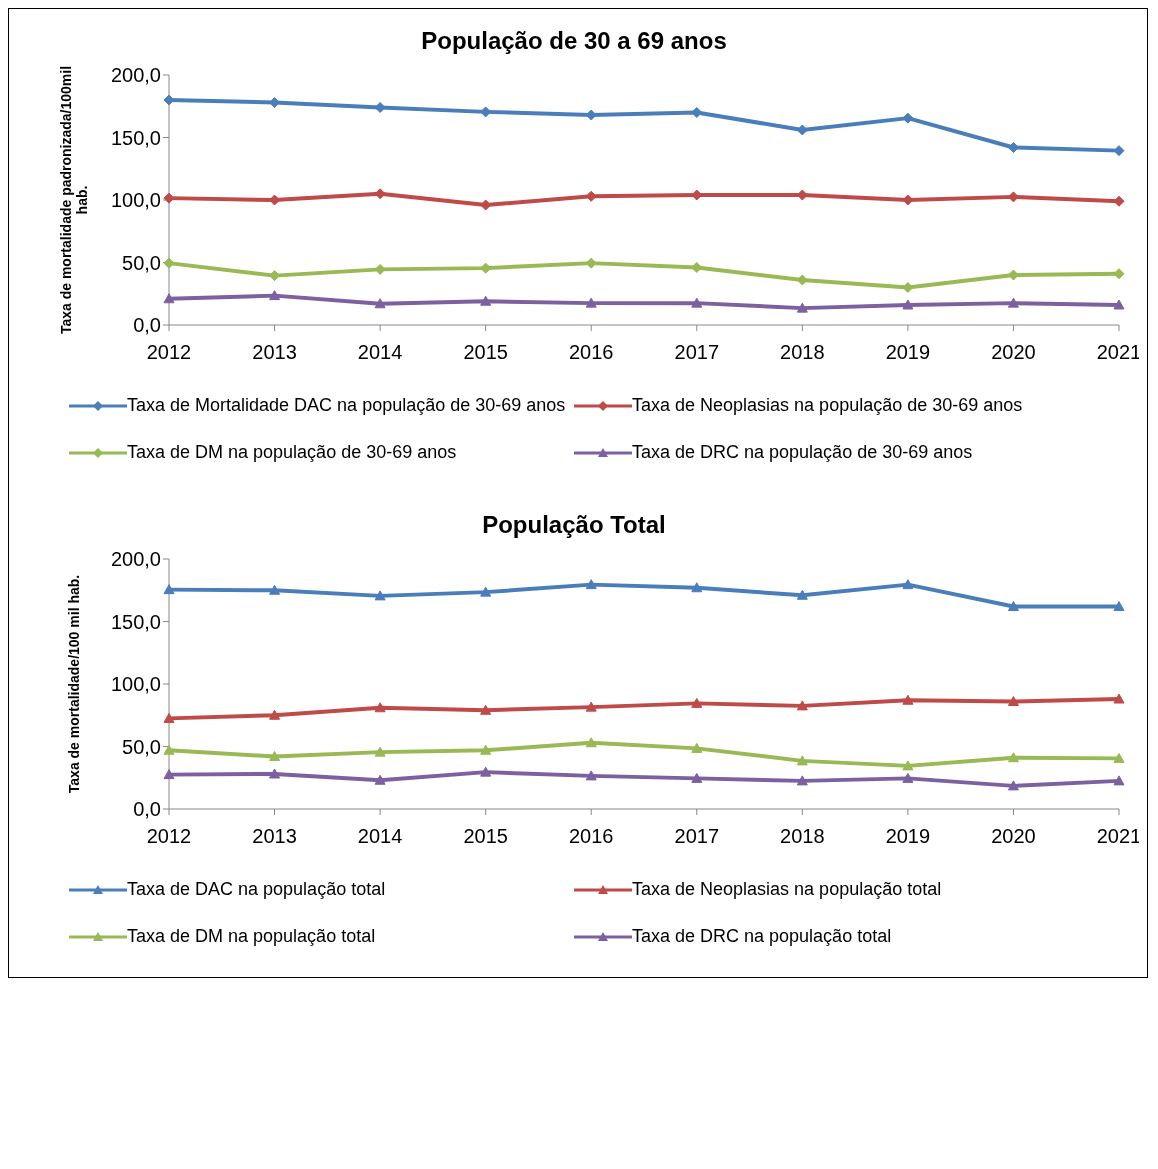 The height and width of the screenshot is (1169, 1158). Describe the element at coordinates (74, 684) in the screenshot. I see `y-axis-title: Taxa de mortalidade/100 mil hab.` at that location.